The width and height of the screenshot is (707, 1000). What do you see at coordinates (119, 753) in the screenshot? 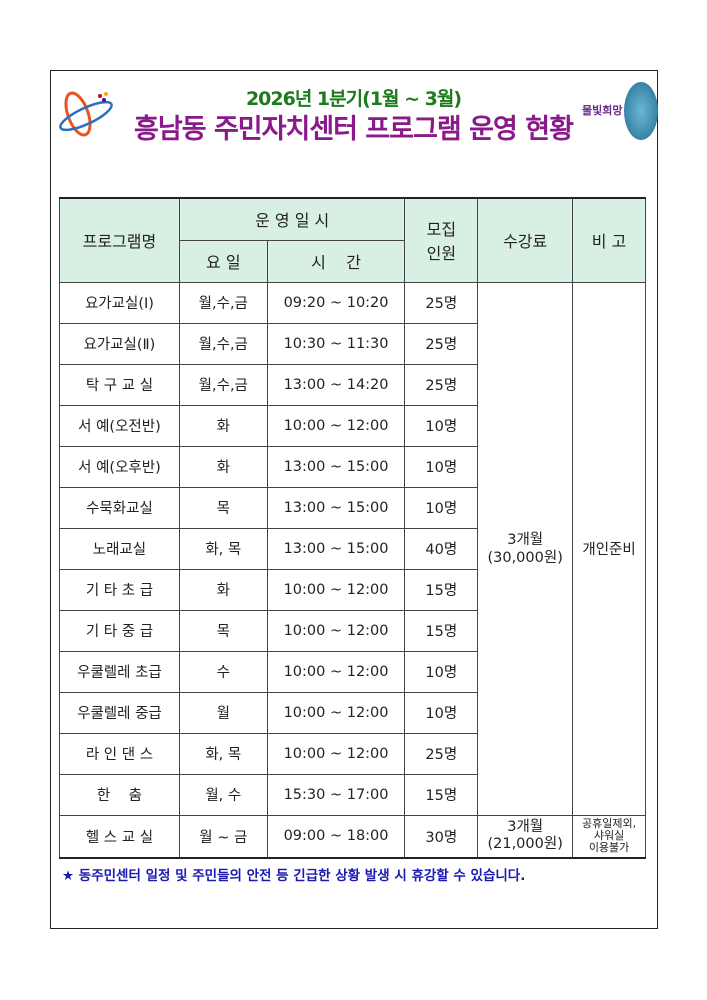
I see `program-name: 라 인 댄 스` at bounding box center [119, 753].